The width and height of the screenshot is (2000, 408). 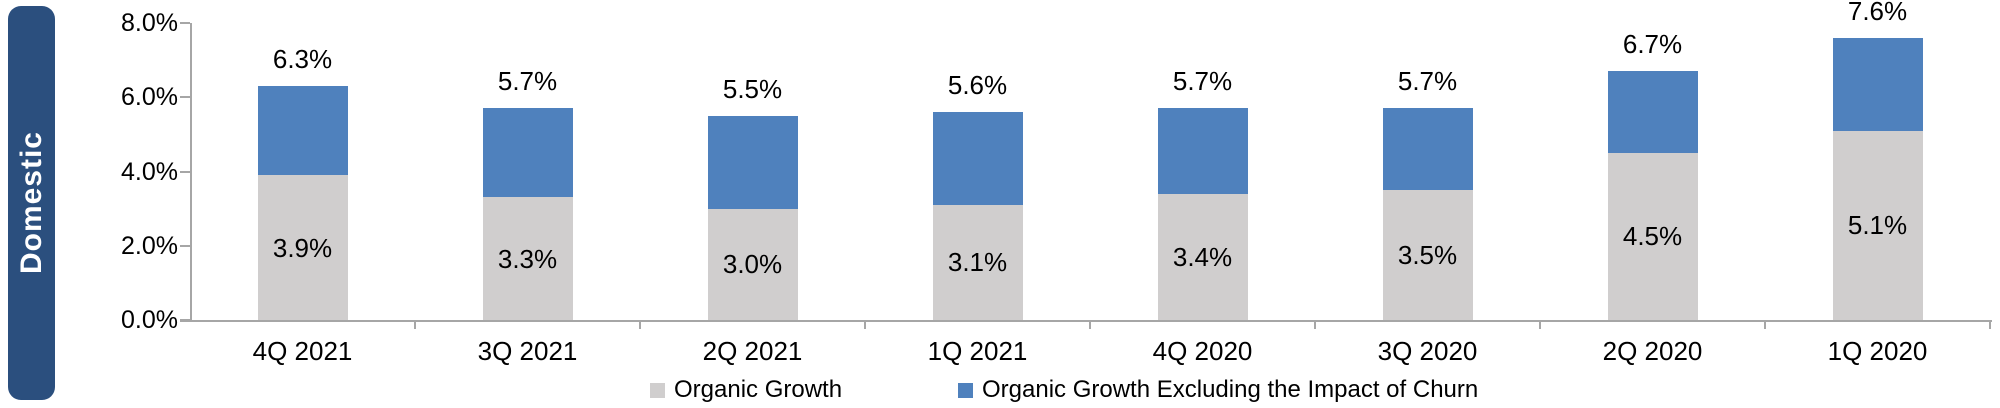 I want to click on y-axis-tick-label: 8.0%, so click(x=149, y=23).